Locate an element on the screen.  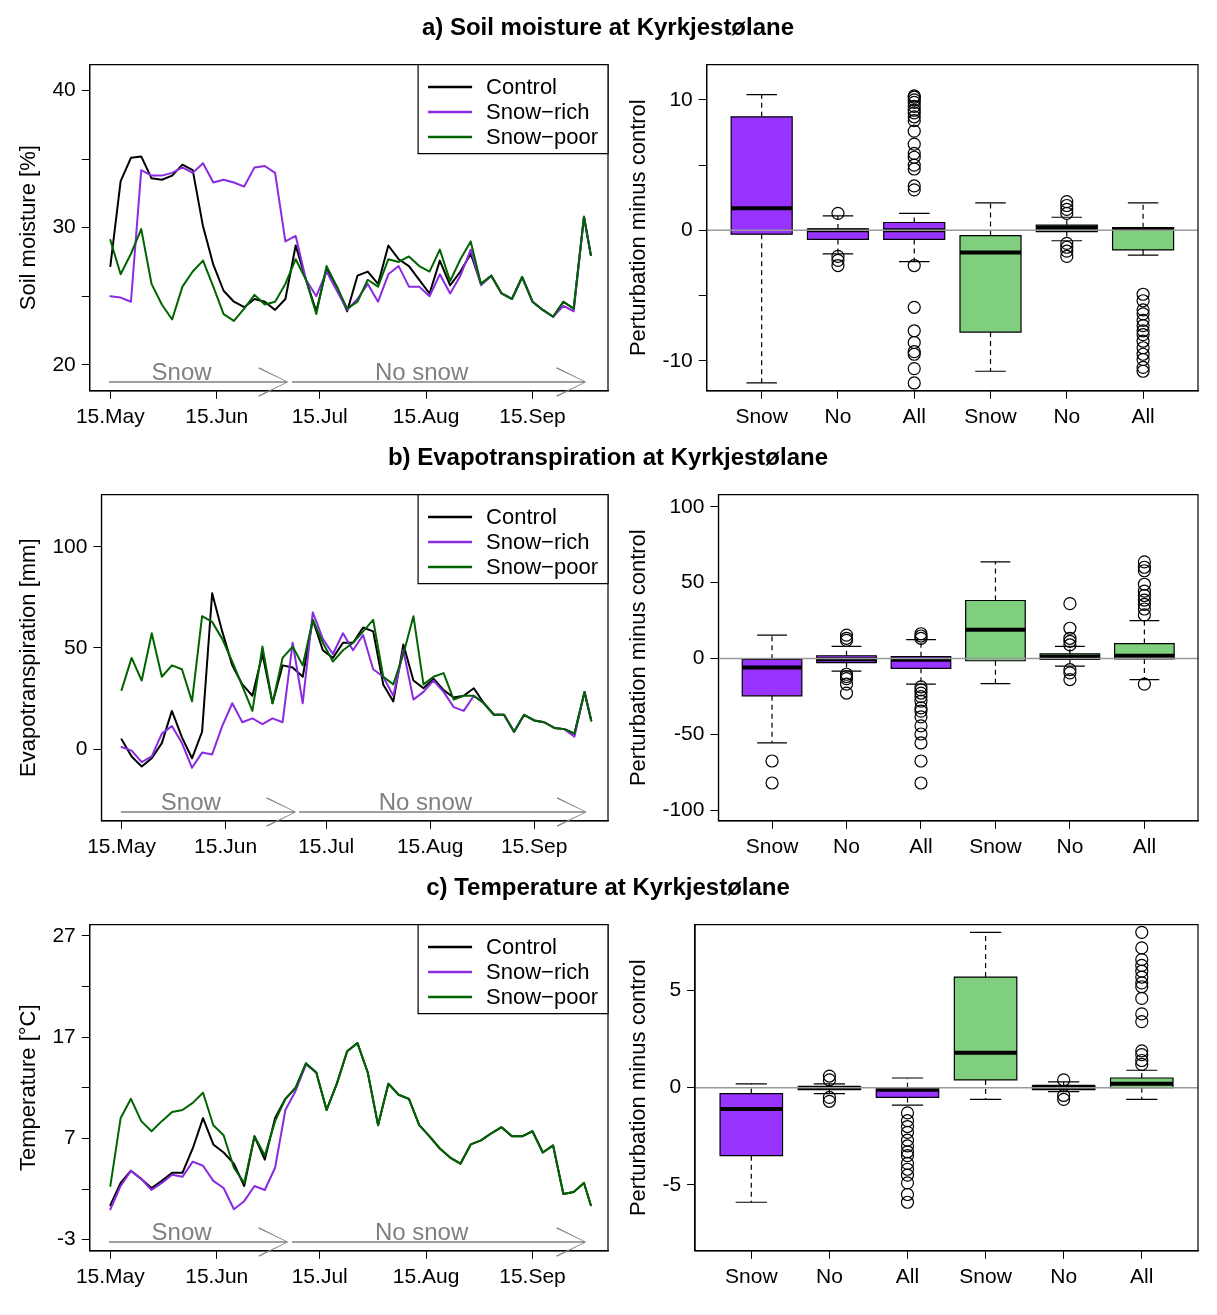
y-tick-label: 27 is located at coordinates (64, 934).